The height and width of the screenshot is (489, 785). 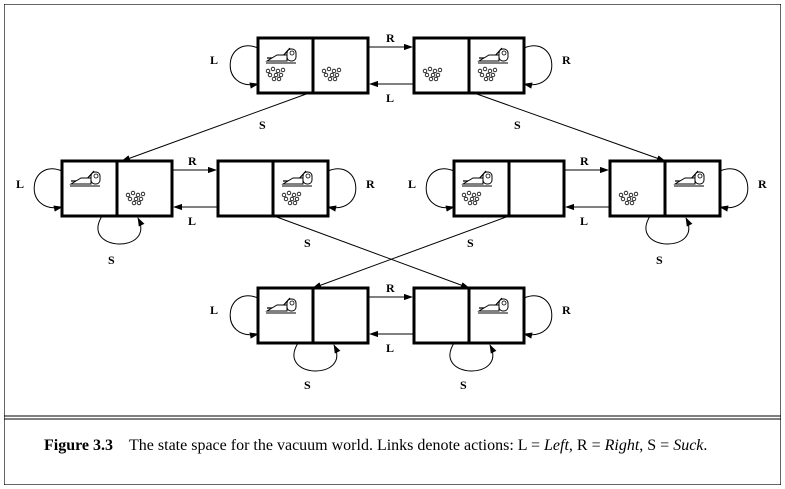 I want to click on caption-right-word: Right, so click(x=622, y=445).